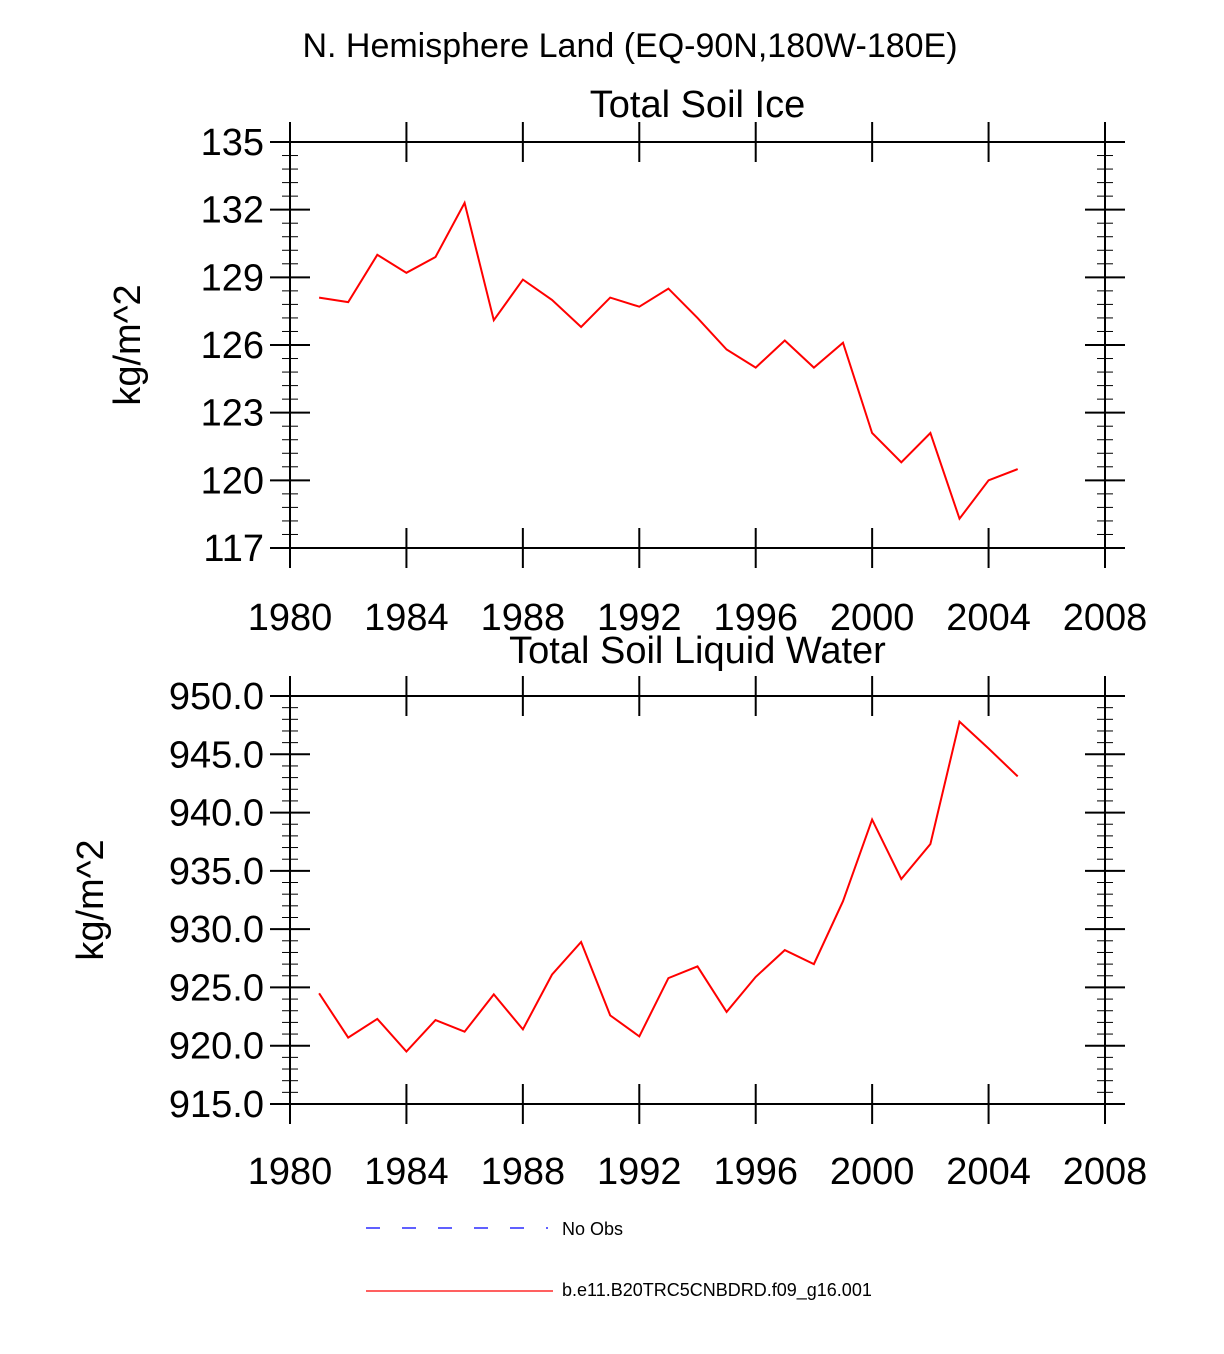  What do you see at coordinates (697, 105) in the screenshot?
I see `chart1-title: Total Soil Ice` at bounding box center [697, 105].